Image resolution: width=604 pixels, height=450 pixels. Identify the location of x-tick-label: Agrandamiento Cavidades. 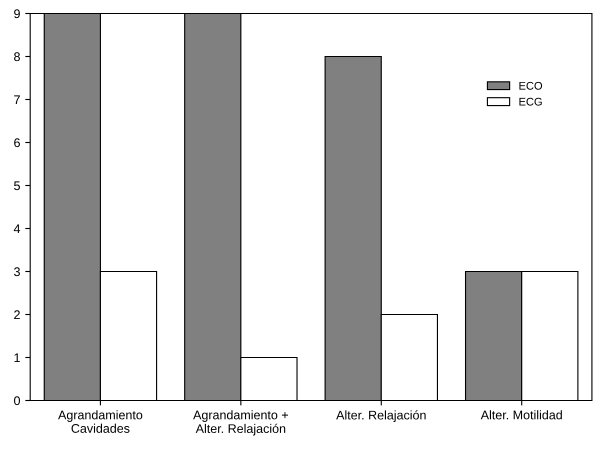
(100, 421).